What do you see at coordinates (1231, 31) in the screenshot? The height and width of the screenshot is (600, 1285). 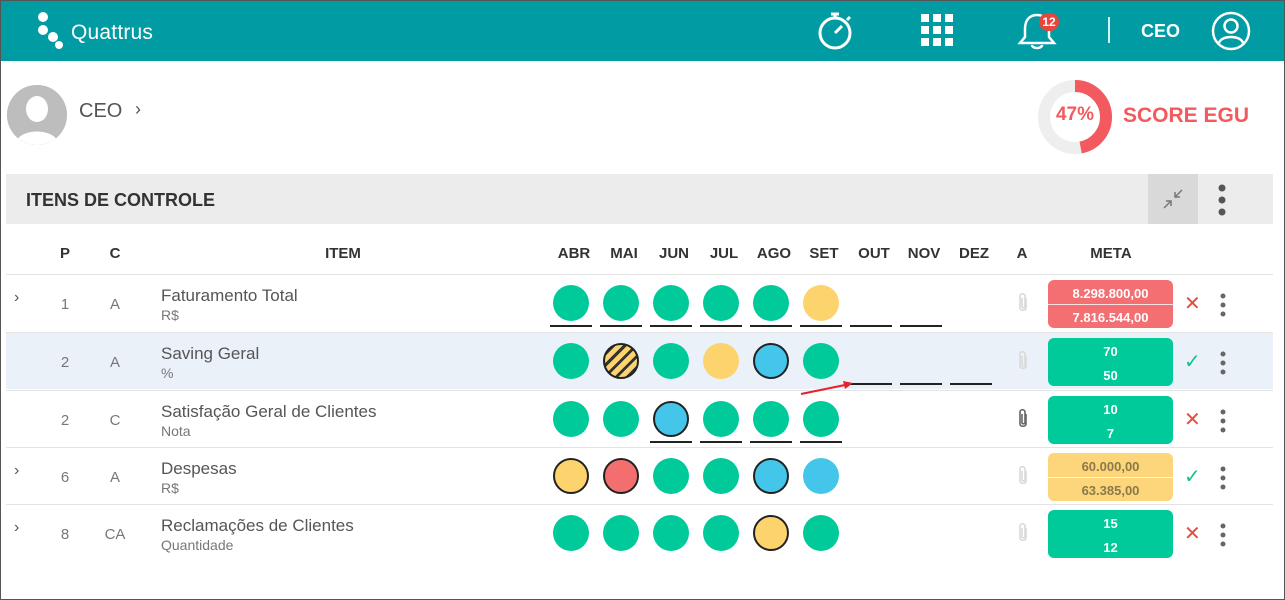 I see `user-account-icon` at bounding box center [1231, 31].